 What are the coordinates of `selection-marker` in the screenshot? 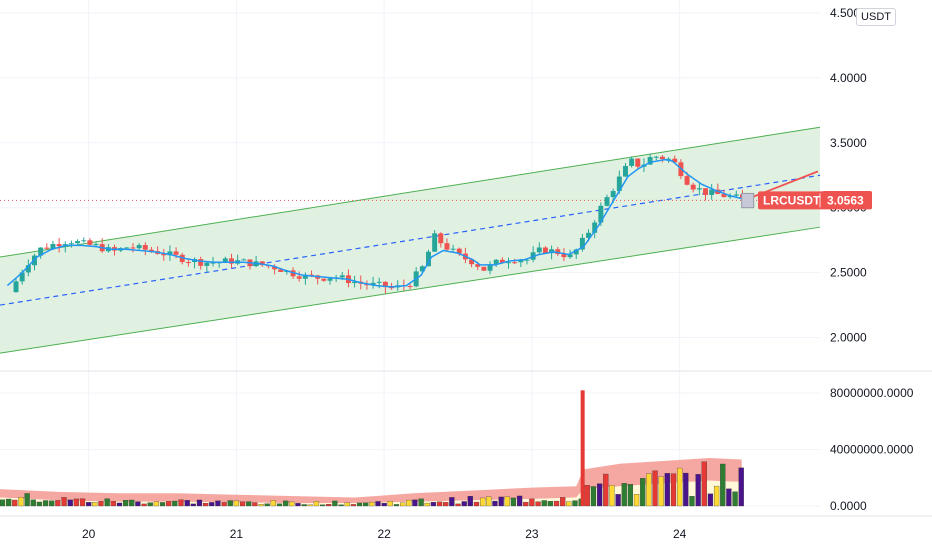 It's located at (748, 200).